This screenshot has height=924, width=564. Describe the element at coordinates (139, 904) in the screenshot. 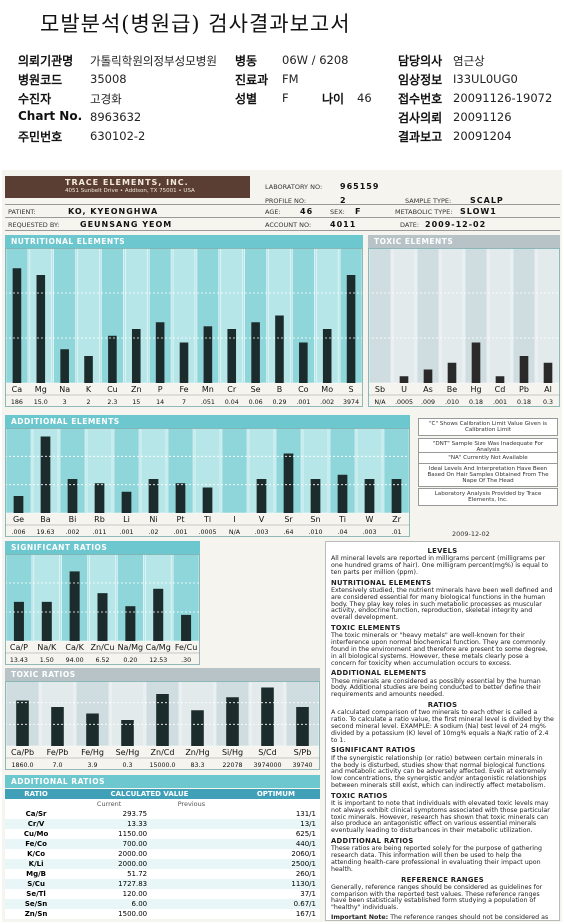

I see `ratio-current: 6.00` at that location.